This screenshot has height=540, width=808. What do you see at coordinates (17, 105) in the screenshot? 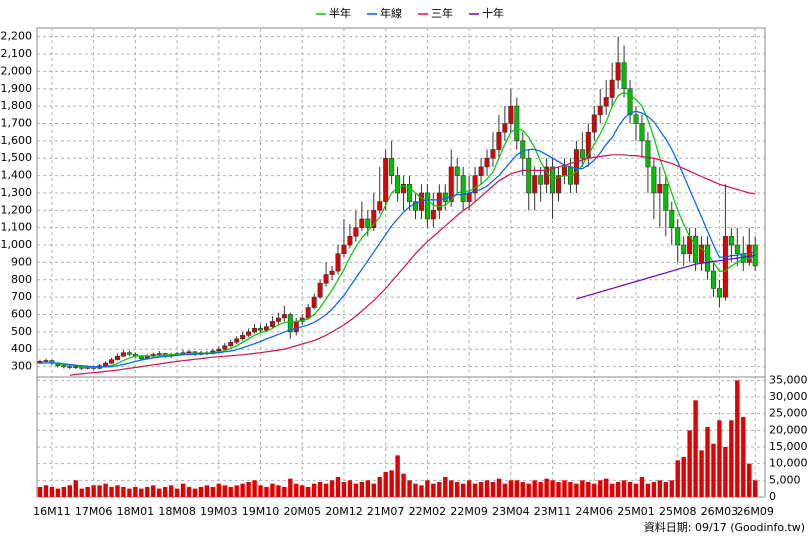
I see `y-tick-label: 1,800` at bounding box center [17, 105].